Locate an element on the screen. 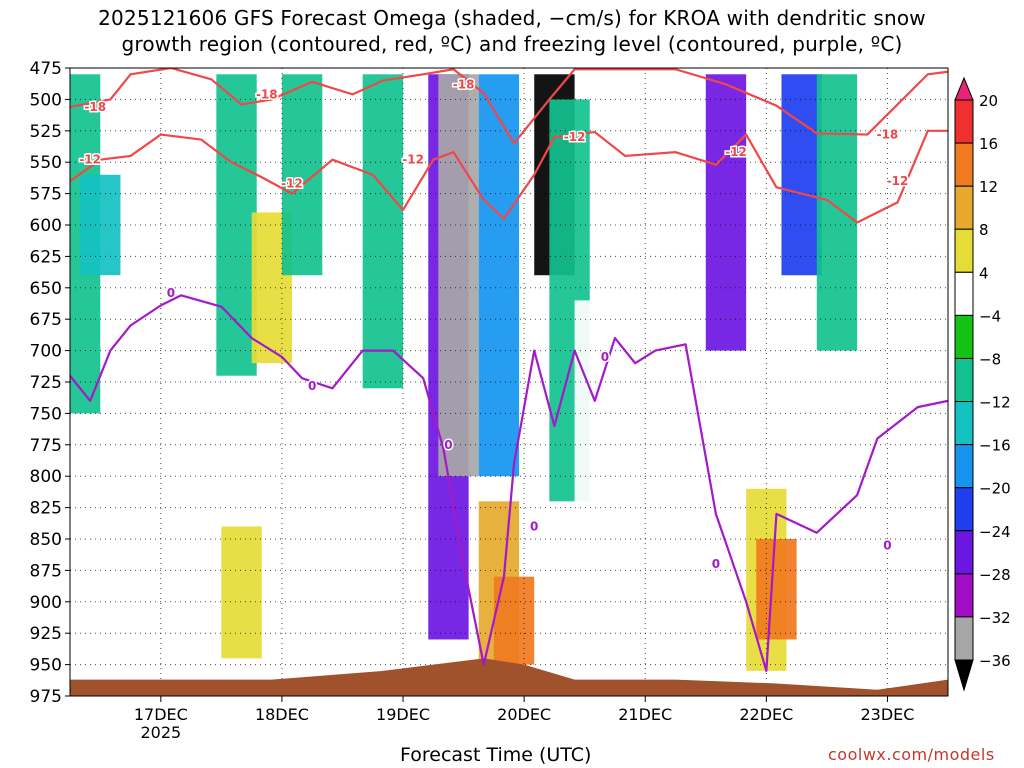 The width and height of the screenshot is (1024, 768). y-tick-label: 900 is located at coordinates (46, 603).